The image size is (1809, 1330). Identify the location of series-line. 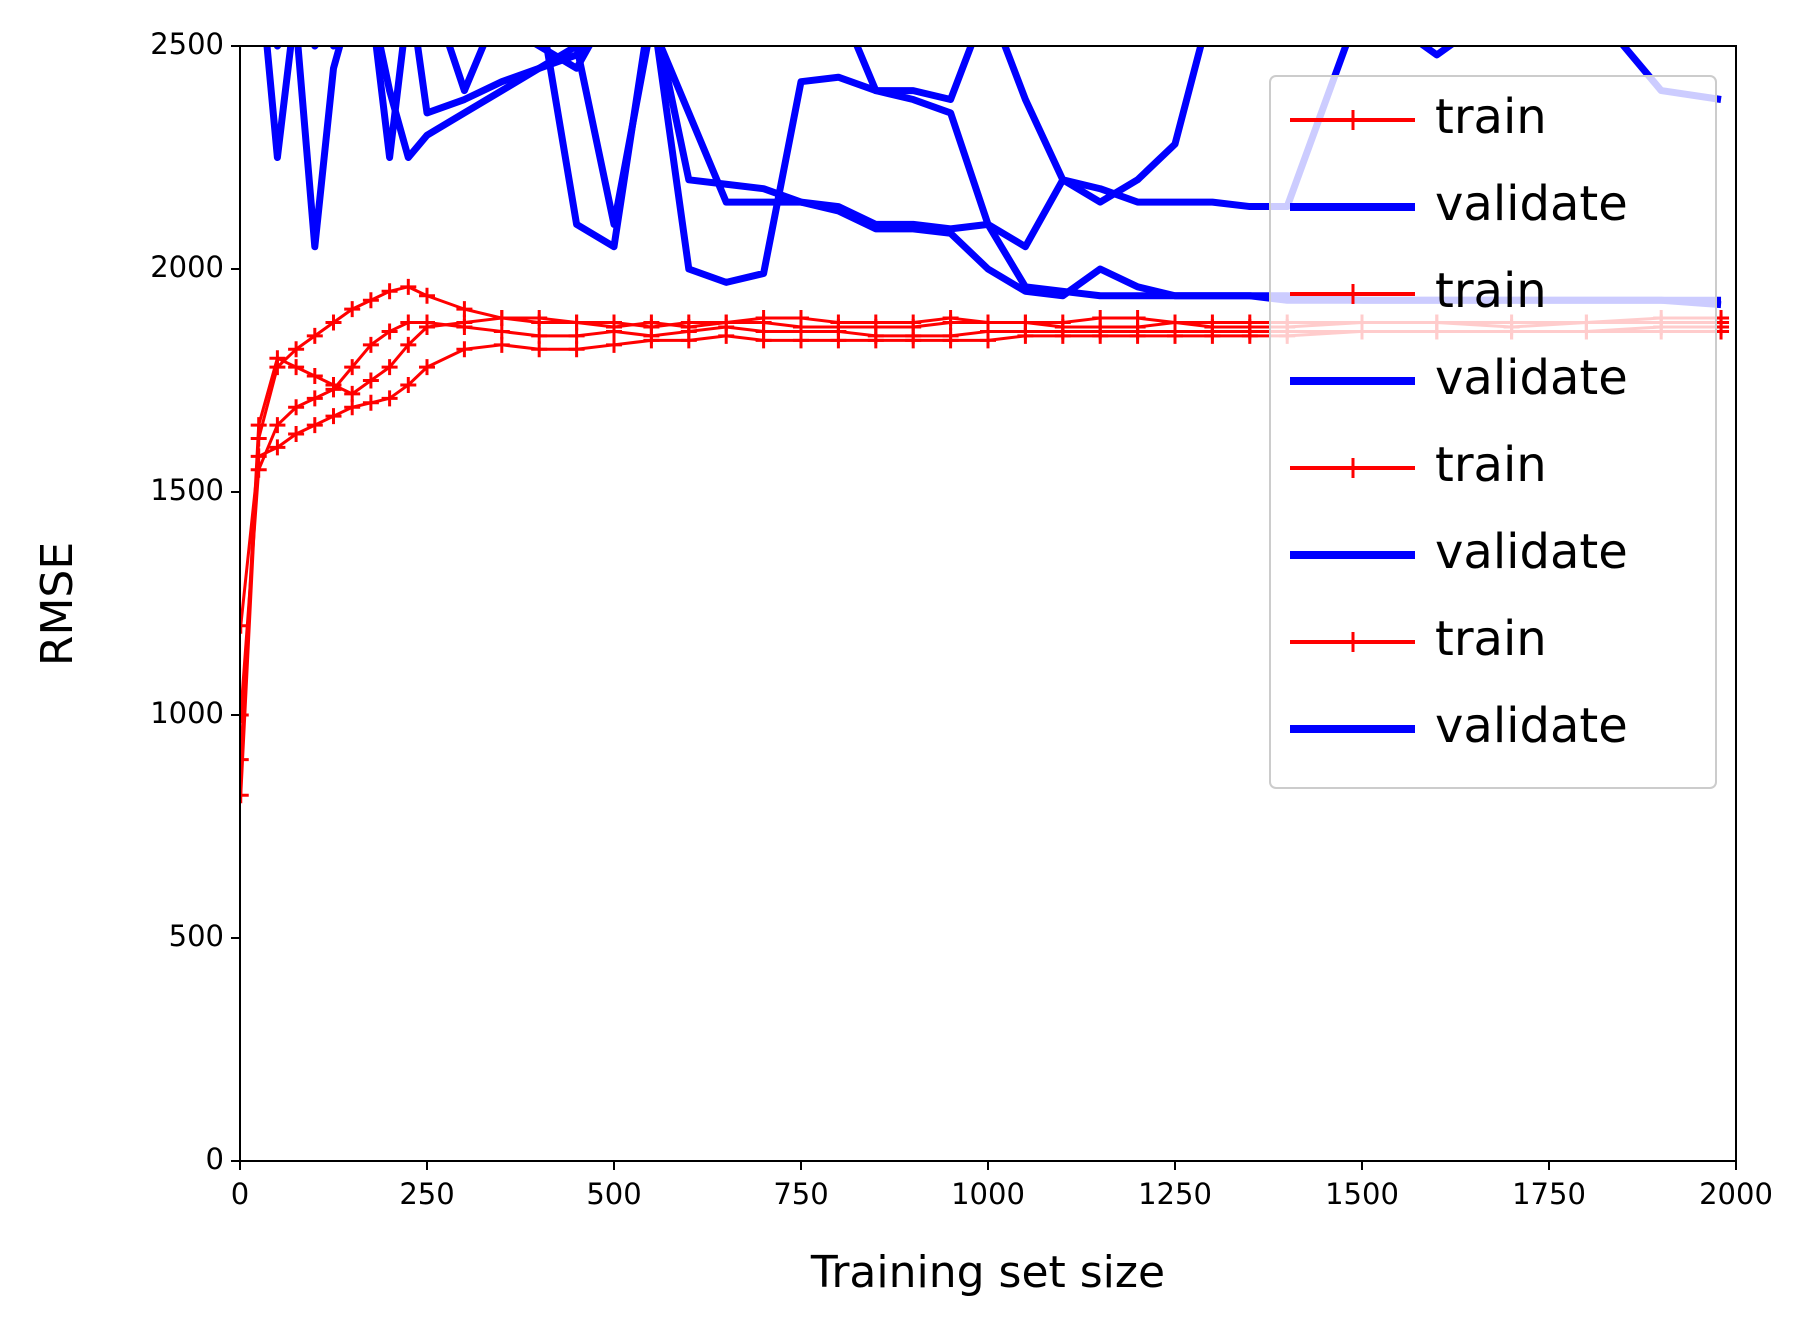
(892, 166).